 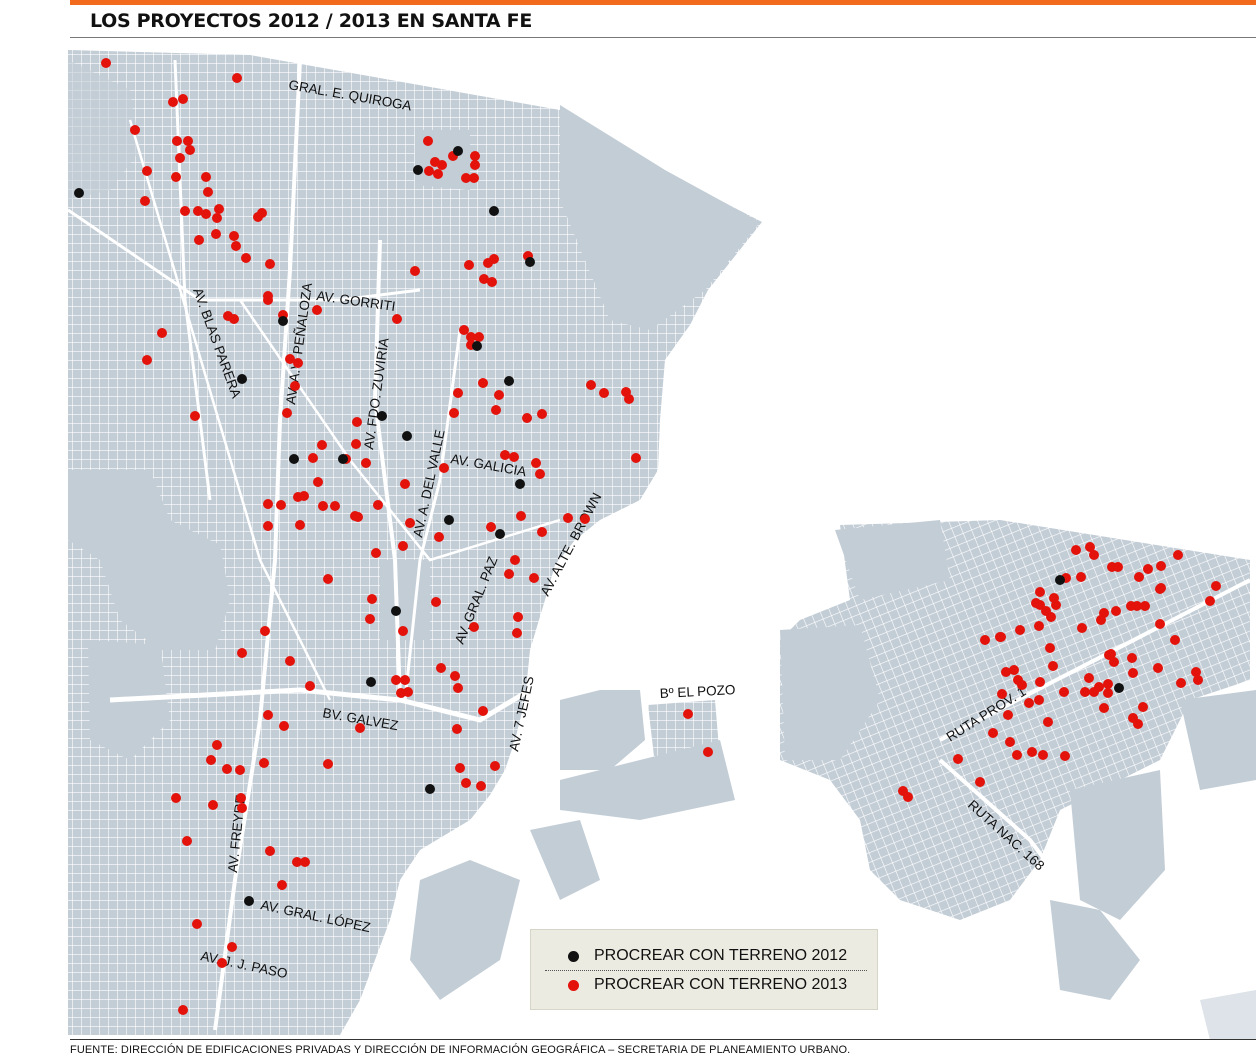 What do you see at coordinates (572, 845) in the screenshot?
I see `port-islands` at bounding box center [572, 845].